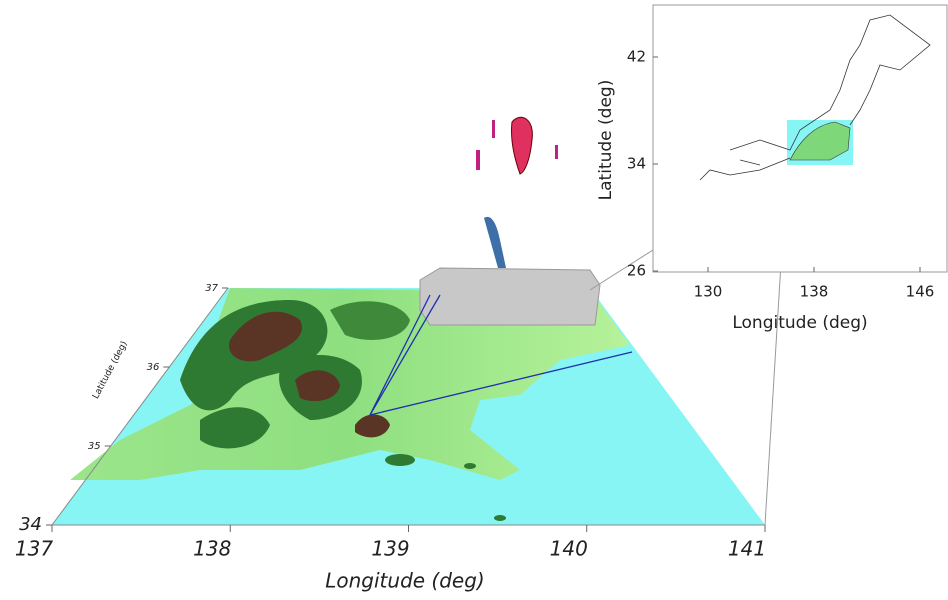 This screenshot has height=600, width=948. I want to click on x-tick-label: 141, so click(747, 549).